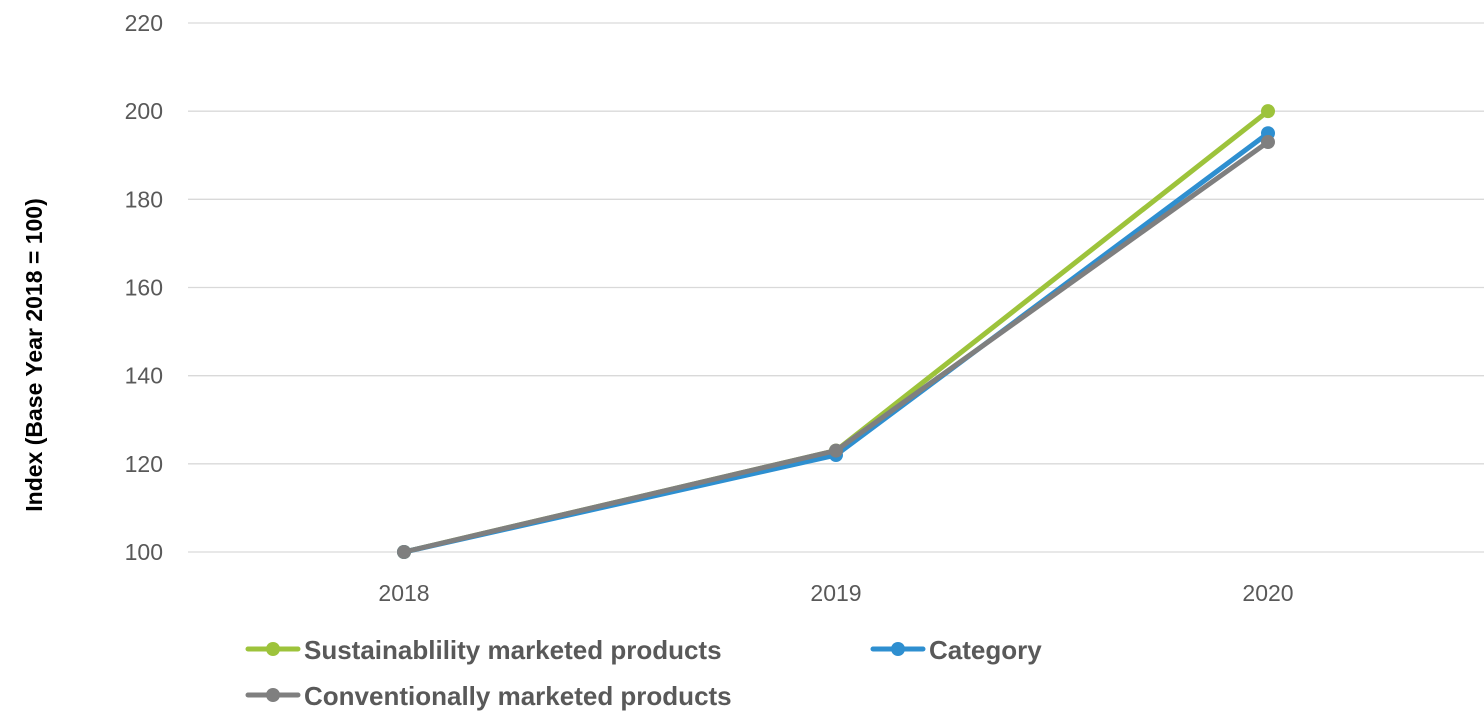 This screenshot has height=714, width=1484. Describe the element at coordinates (144, 464) in the screenshot. I see `y-tick-label: 120` at that location.